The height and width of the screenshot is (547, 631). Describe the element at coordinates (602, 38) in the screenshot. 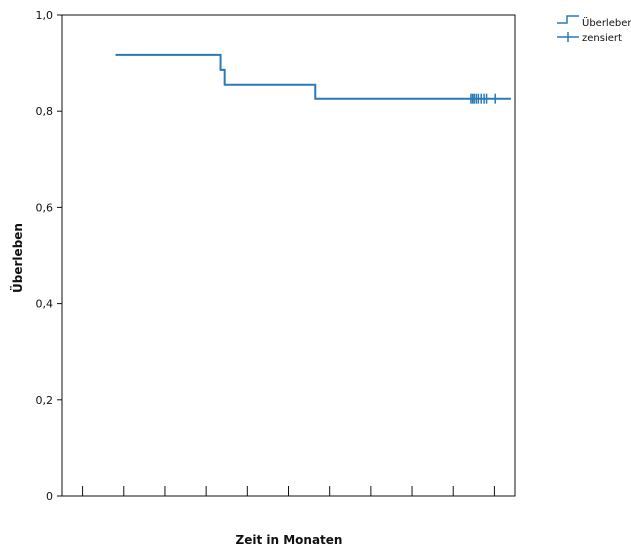

I see `legend-label-censored: zensiert` at that location.